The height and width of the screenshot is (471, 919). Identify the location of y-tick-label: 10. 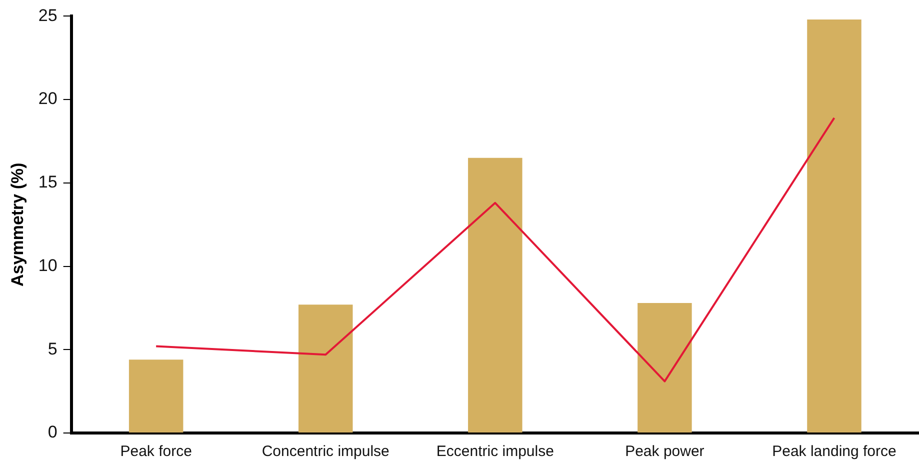
(48, 265).